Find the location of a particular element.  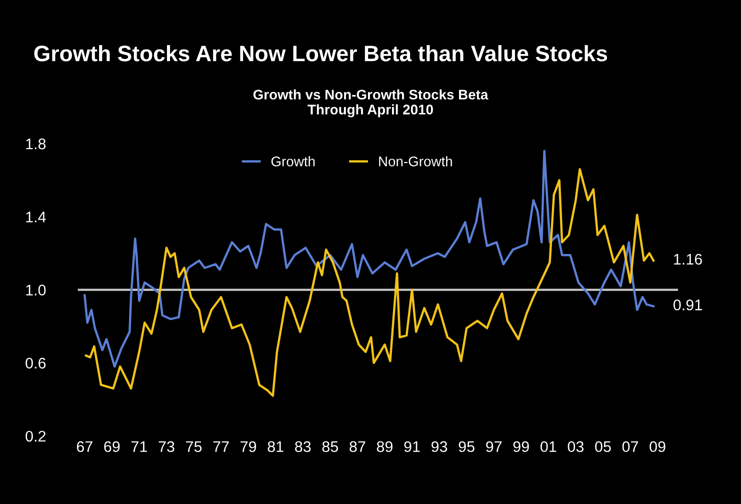

y-tick-label: 1.0 is located at coordinates (36, 290).